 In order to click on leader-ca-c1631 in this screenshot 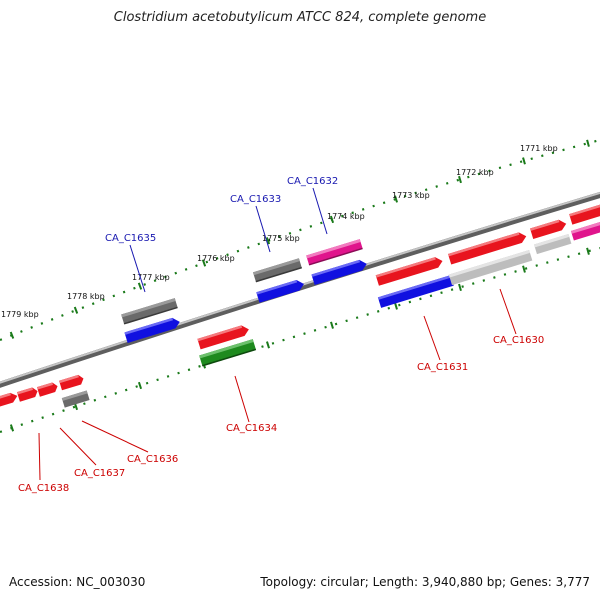, I will do `click(432, 338)`.